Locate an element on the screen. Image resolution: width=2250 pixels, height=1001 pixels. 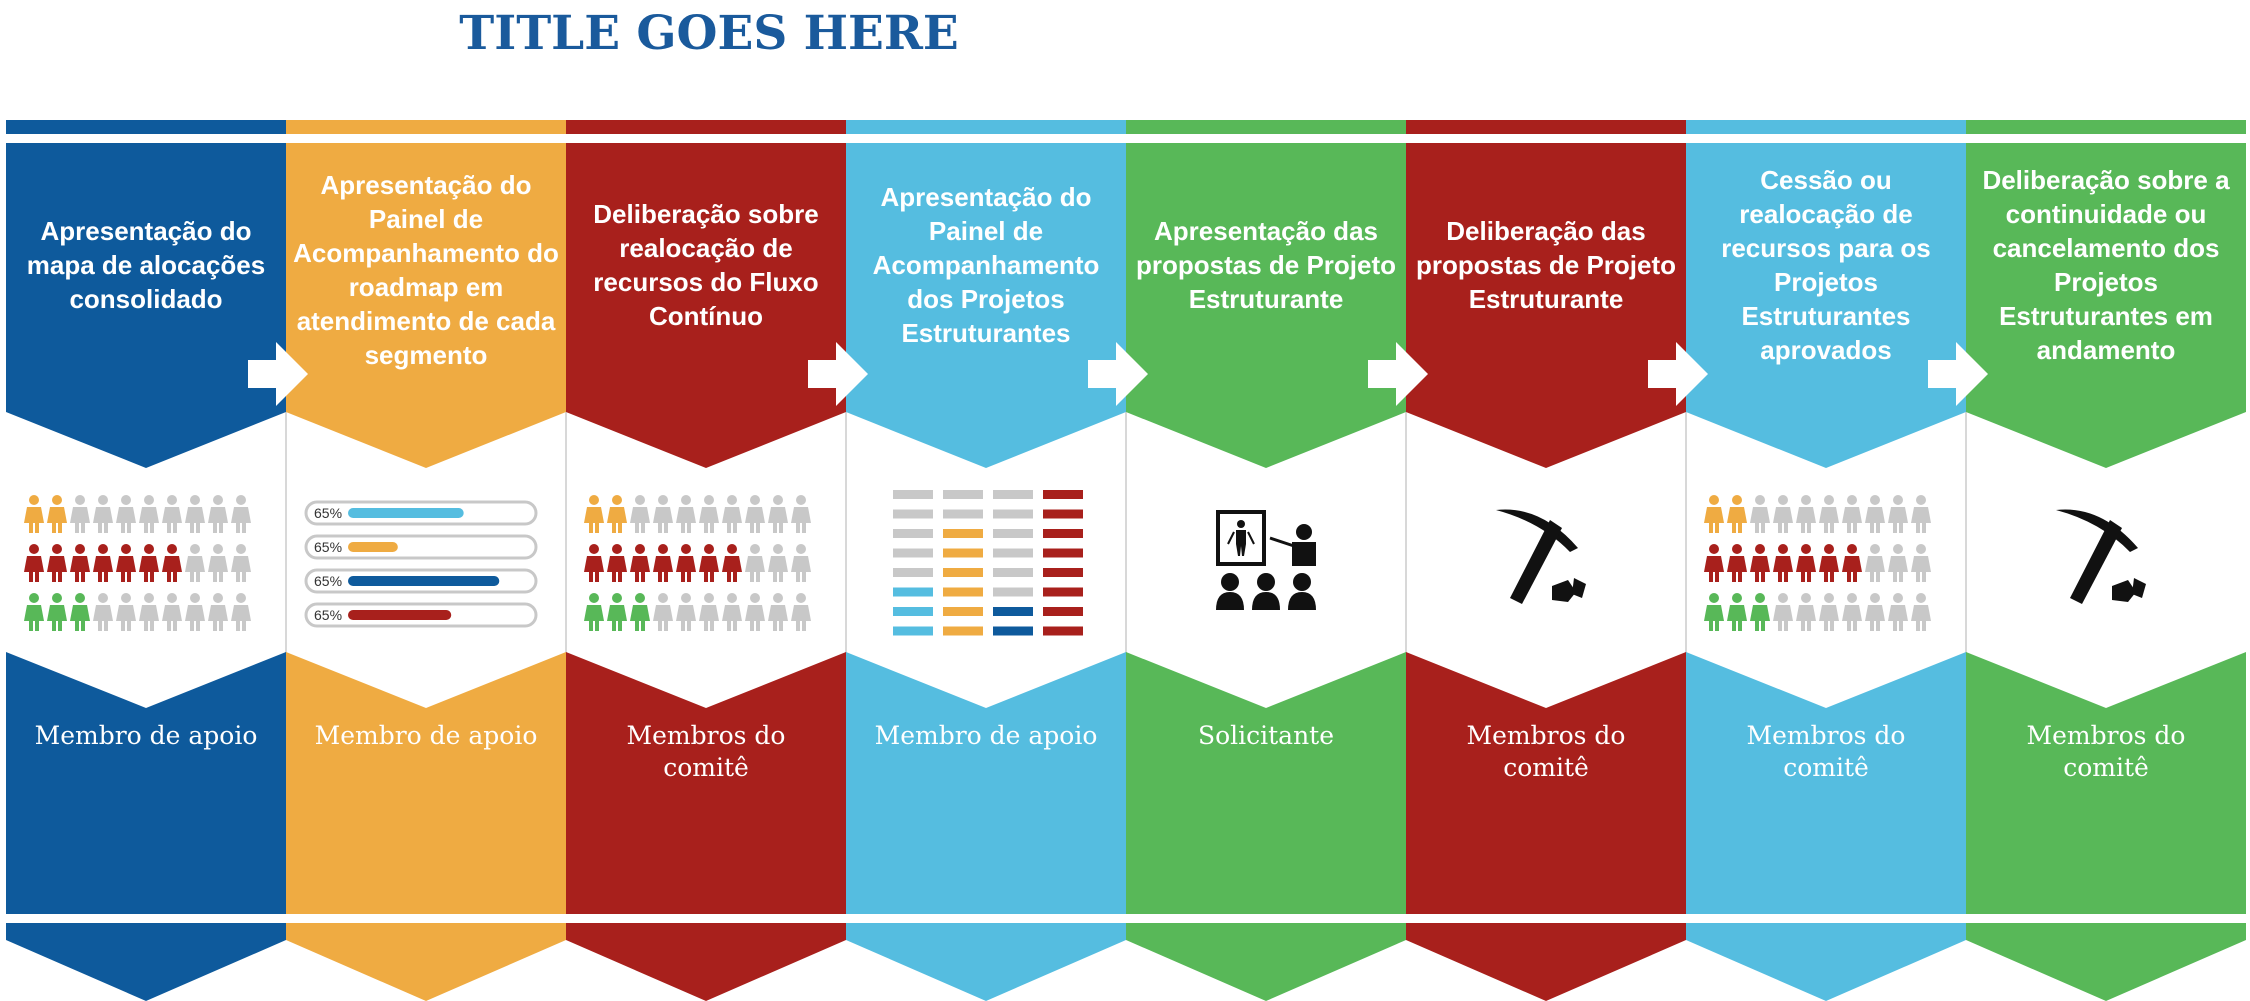
progress-label: 65% is located at coordinates (328, 513).